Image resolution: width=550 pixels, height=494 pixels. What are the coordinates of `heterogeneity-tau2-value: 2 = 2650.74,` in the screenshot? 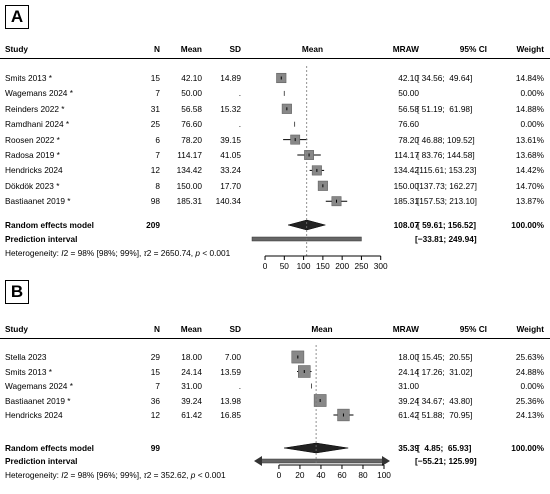 It's located at (171, 253).